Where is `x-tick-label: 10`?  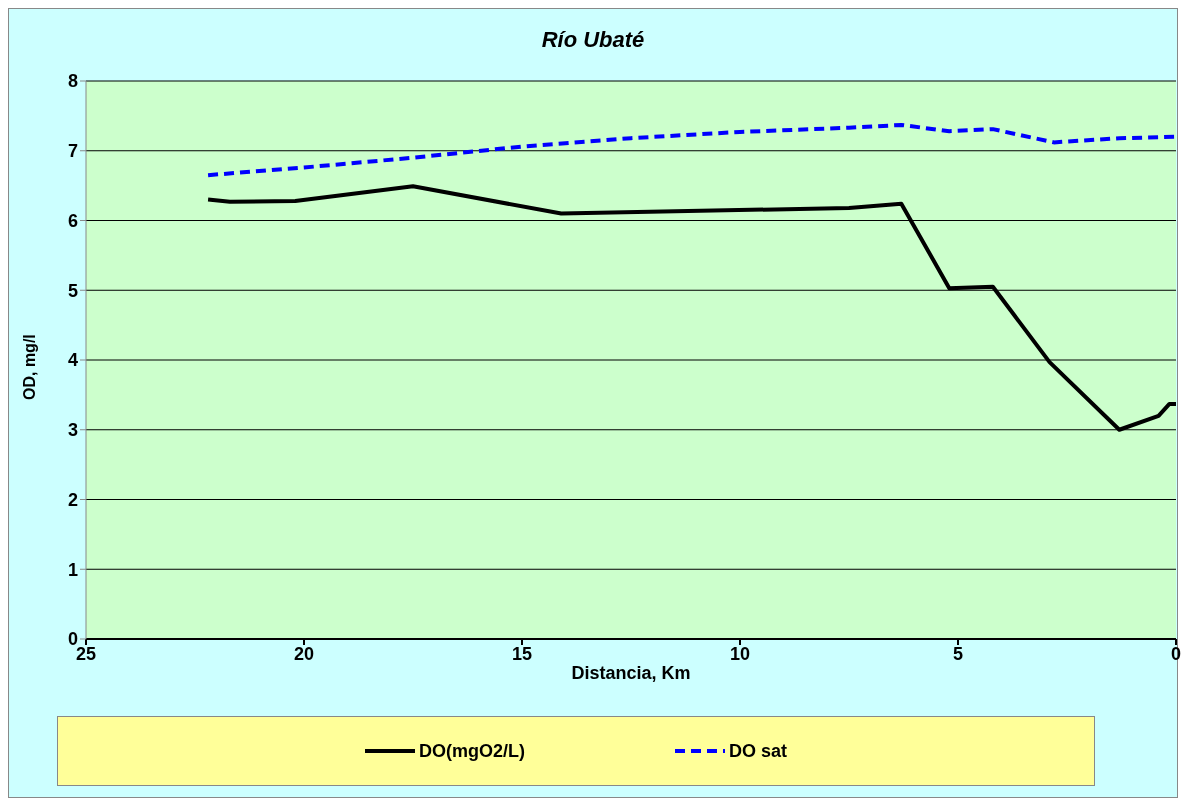
x-tick-label: 10 is located at coordinates (740, 653).